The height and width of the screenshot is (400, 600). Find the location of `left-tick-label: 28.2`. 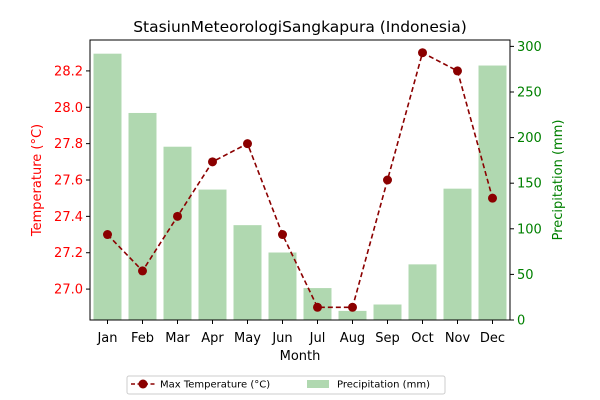

left-tick-label: 28.2 is located at coordinates (68, 71).